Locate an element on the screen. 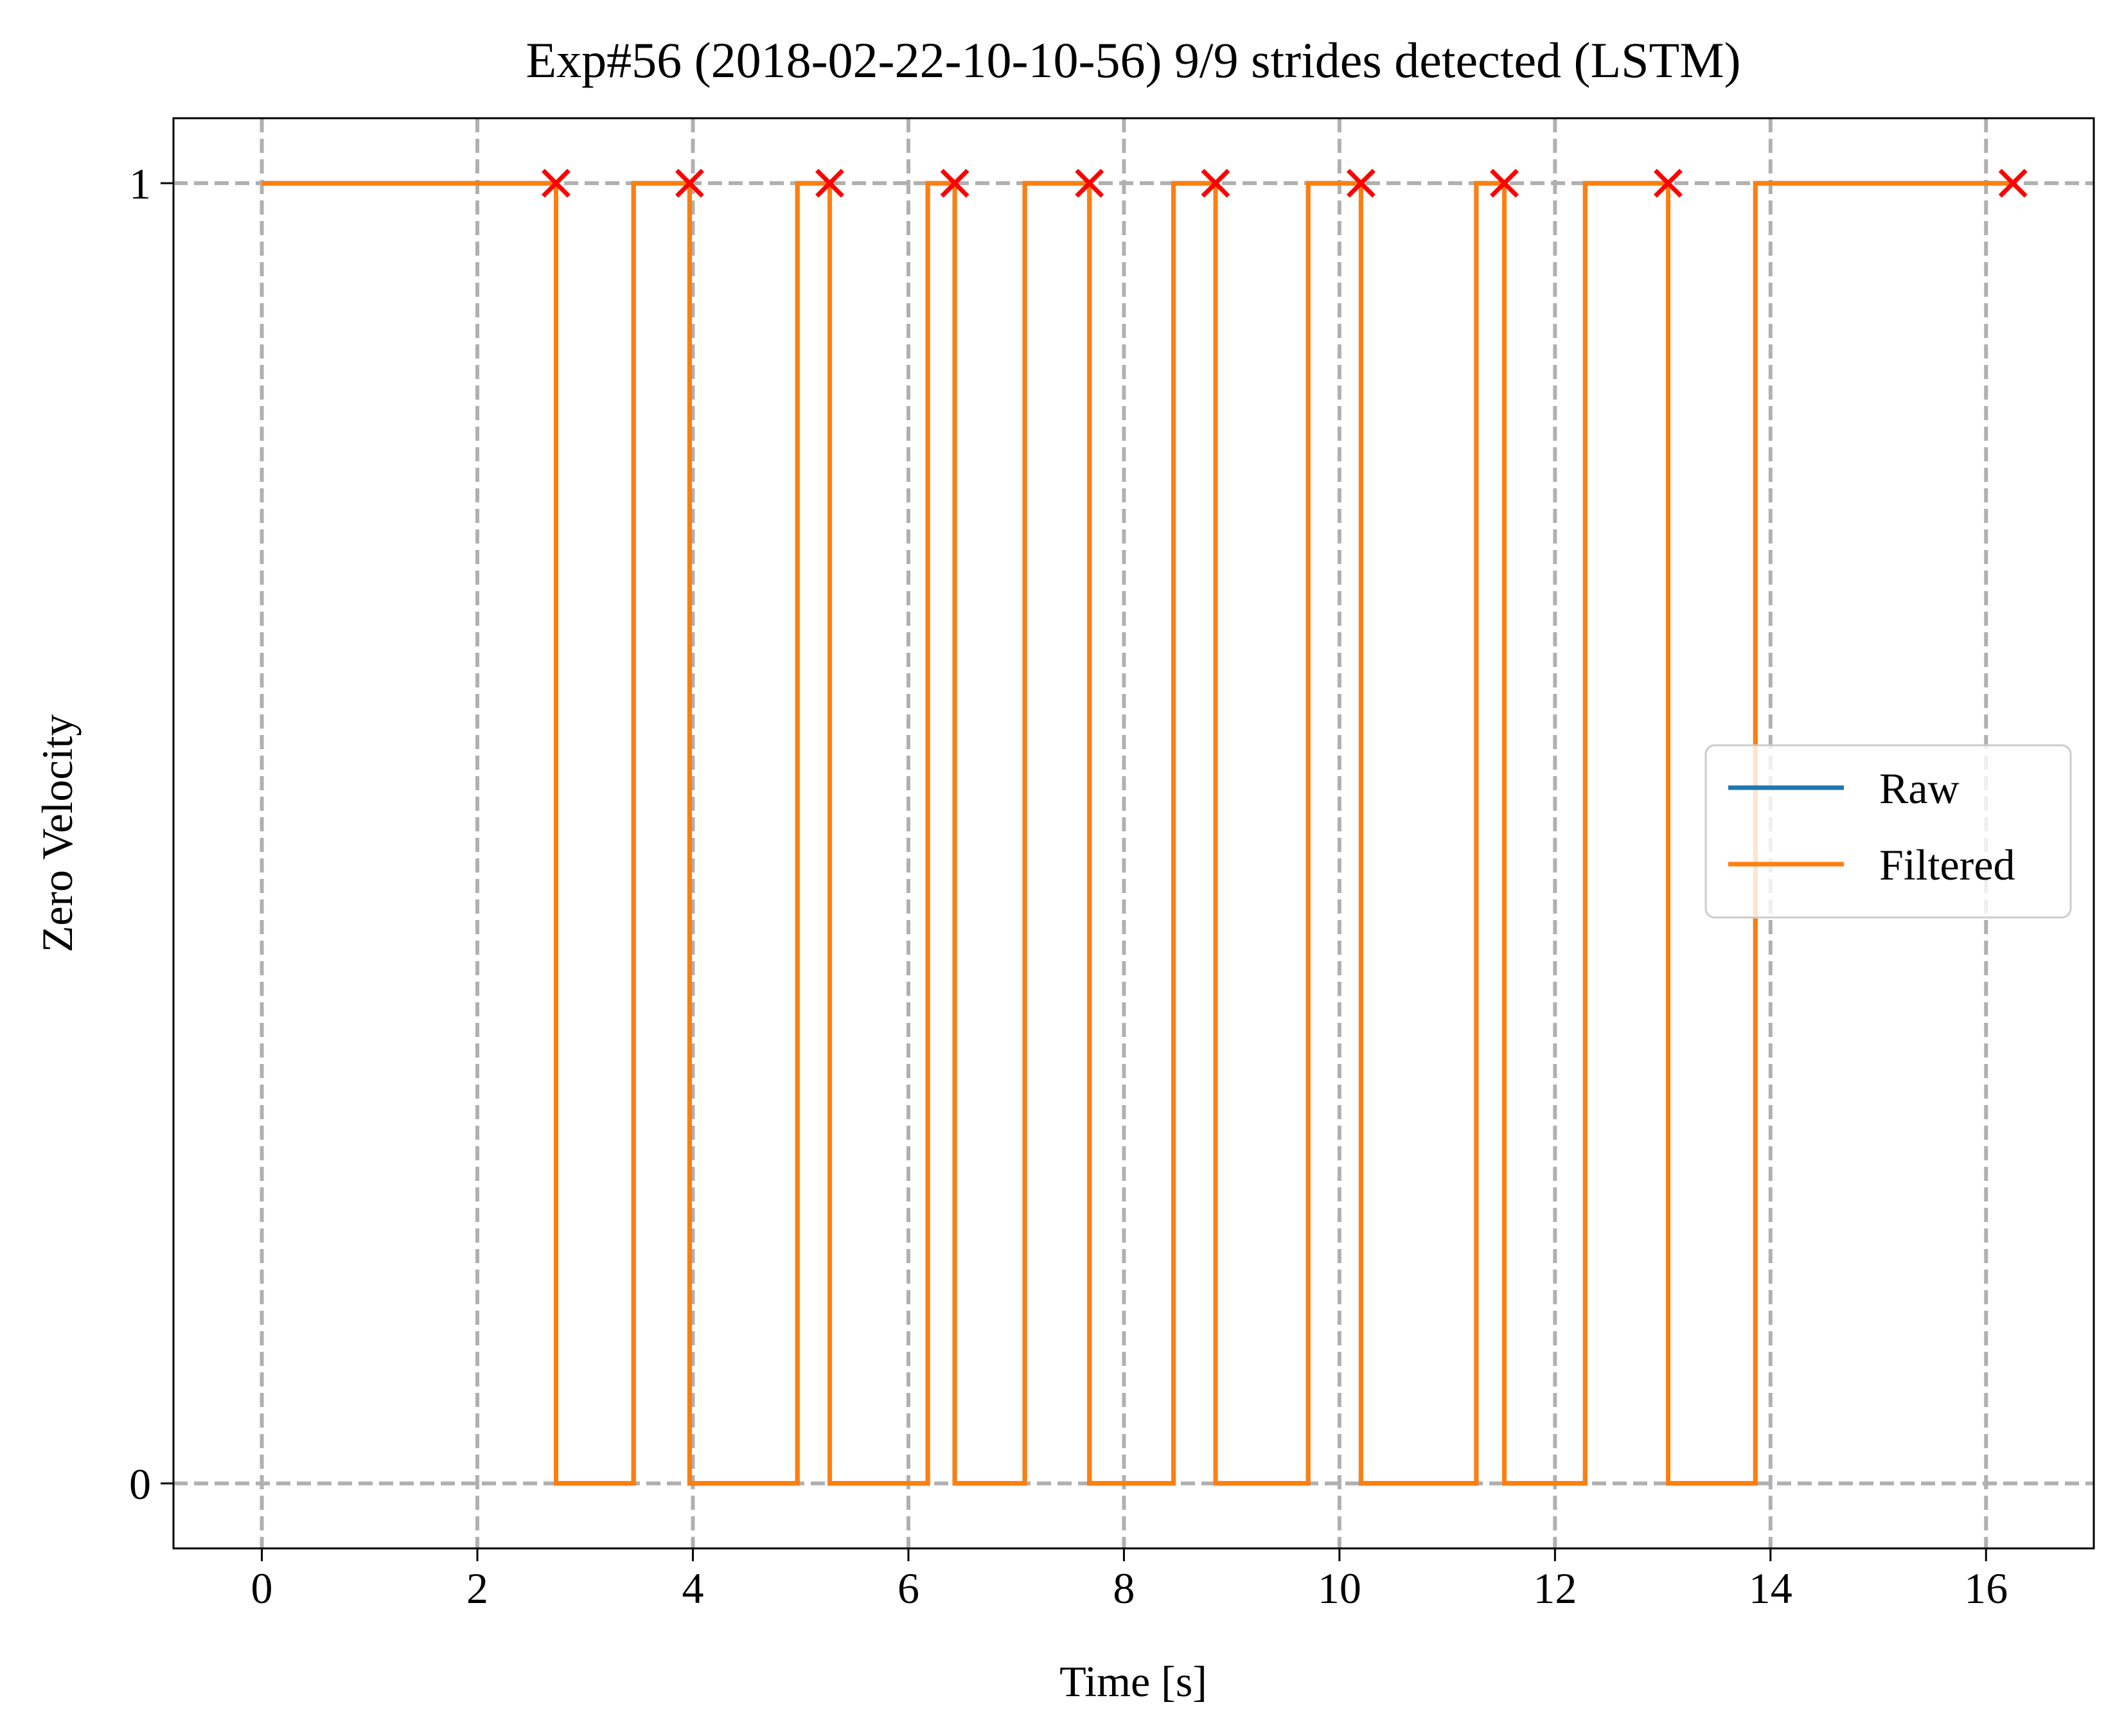 The image size is (2124, 1736). x-tick-label: 4 is located at coordinates (693, 1588).